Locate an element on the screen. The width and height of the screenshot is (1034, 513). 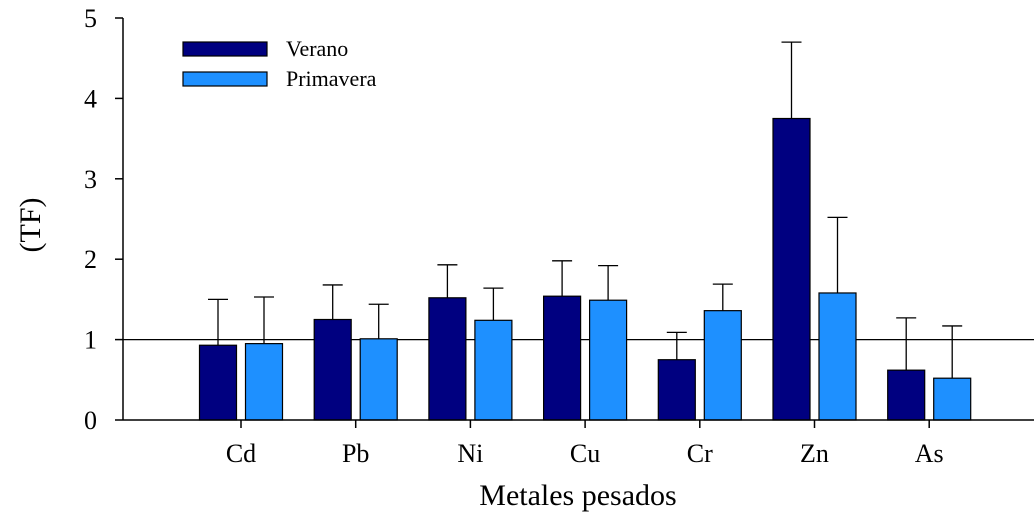
bar-primavera-cu is located at coordinates (608, 360).